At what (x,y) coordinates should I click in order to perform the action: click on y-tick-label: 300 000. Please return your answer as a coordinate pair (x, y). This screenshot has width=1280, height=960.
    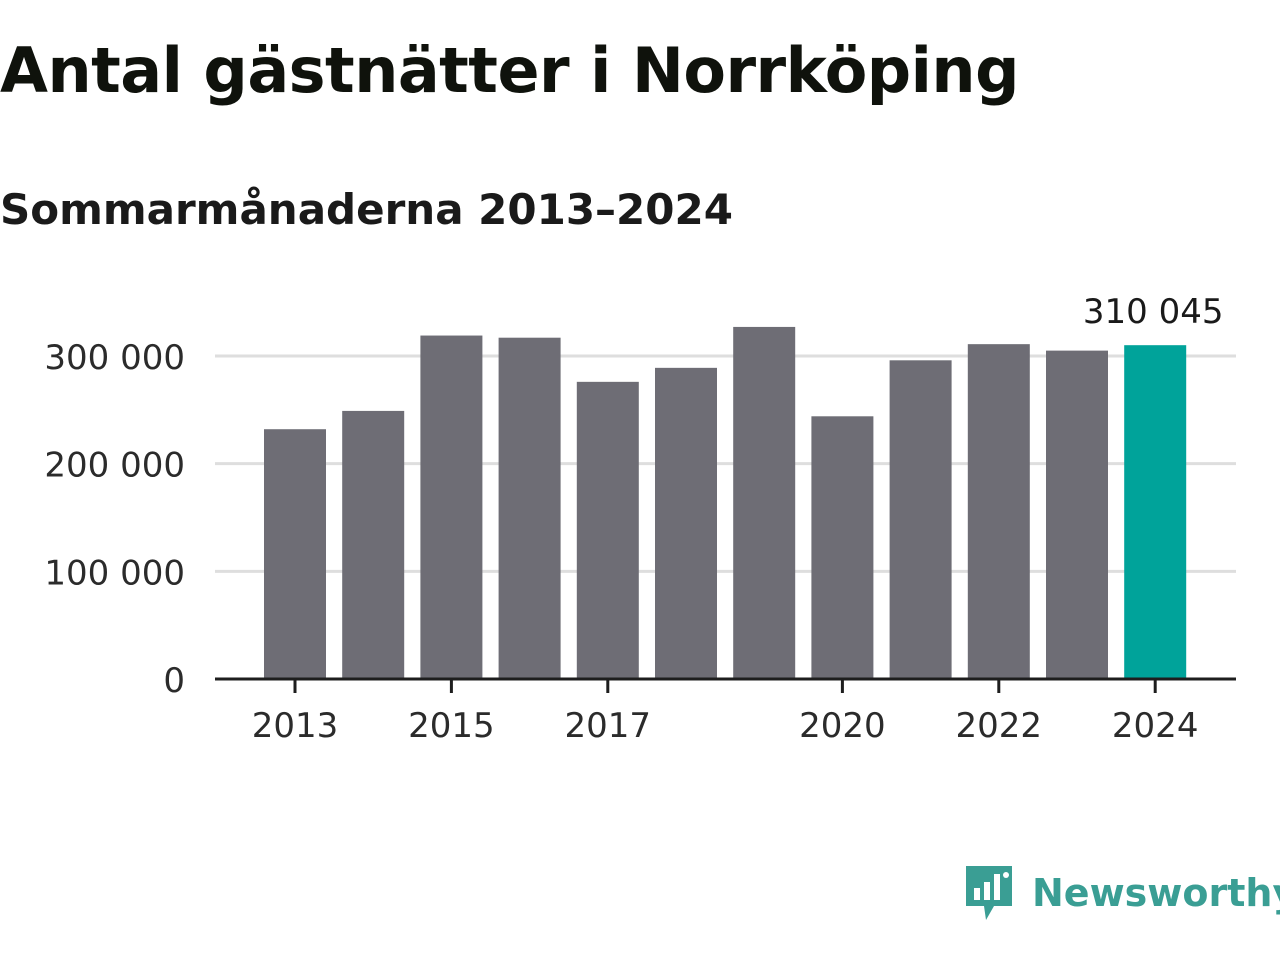
    Looking at the image, I should click on (114, 358).